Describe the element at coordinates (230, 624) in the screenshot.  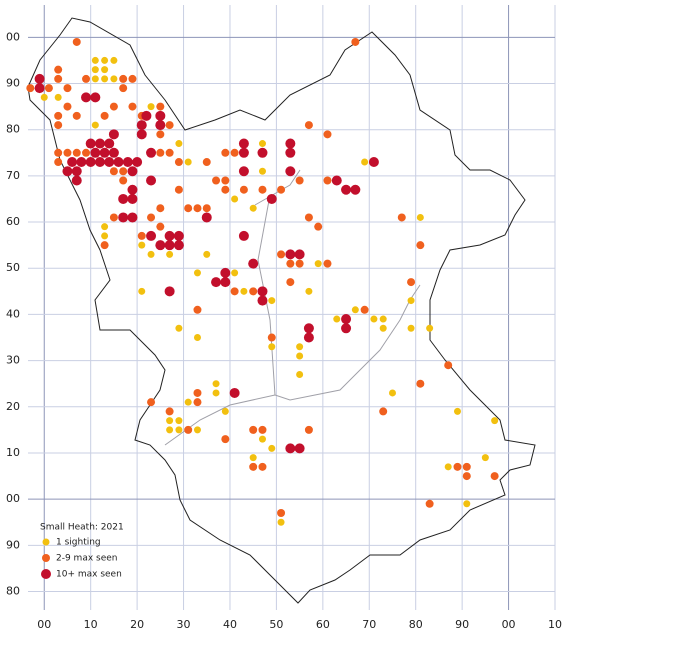
I see `x-tick-label: 40` at that location.